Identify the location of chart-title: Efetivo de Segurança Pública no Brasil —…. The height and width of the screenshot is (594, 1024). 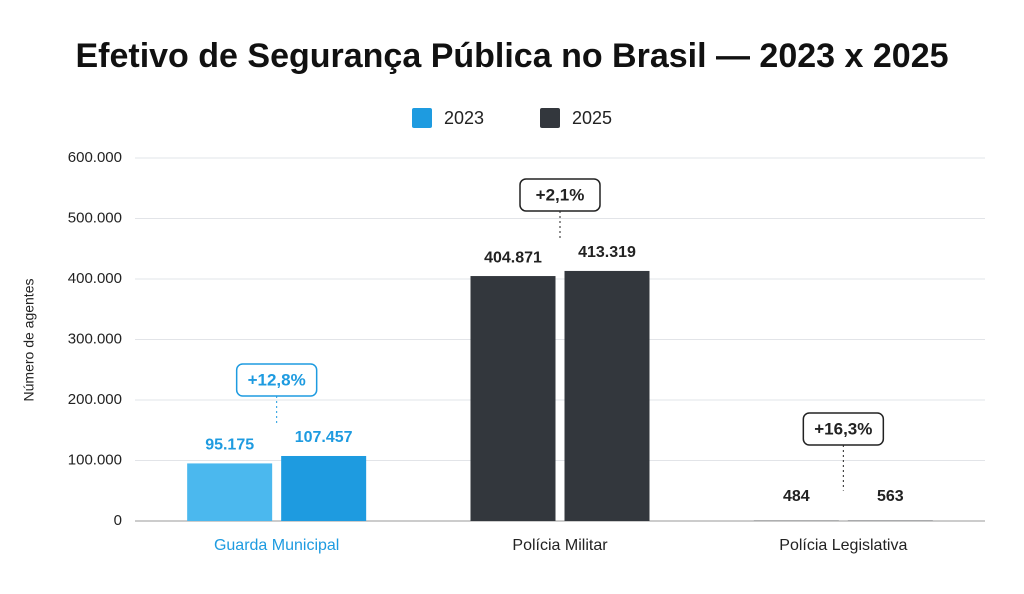
(511, 56).